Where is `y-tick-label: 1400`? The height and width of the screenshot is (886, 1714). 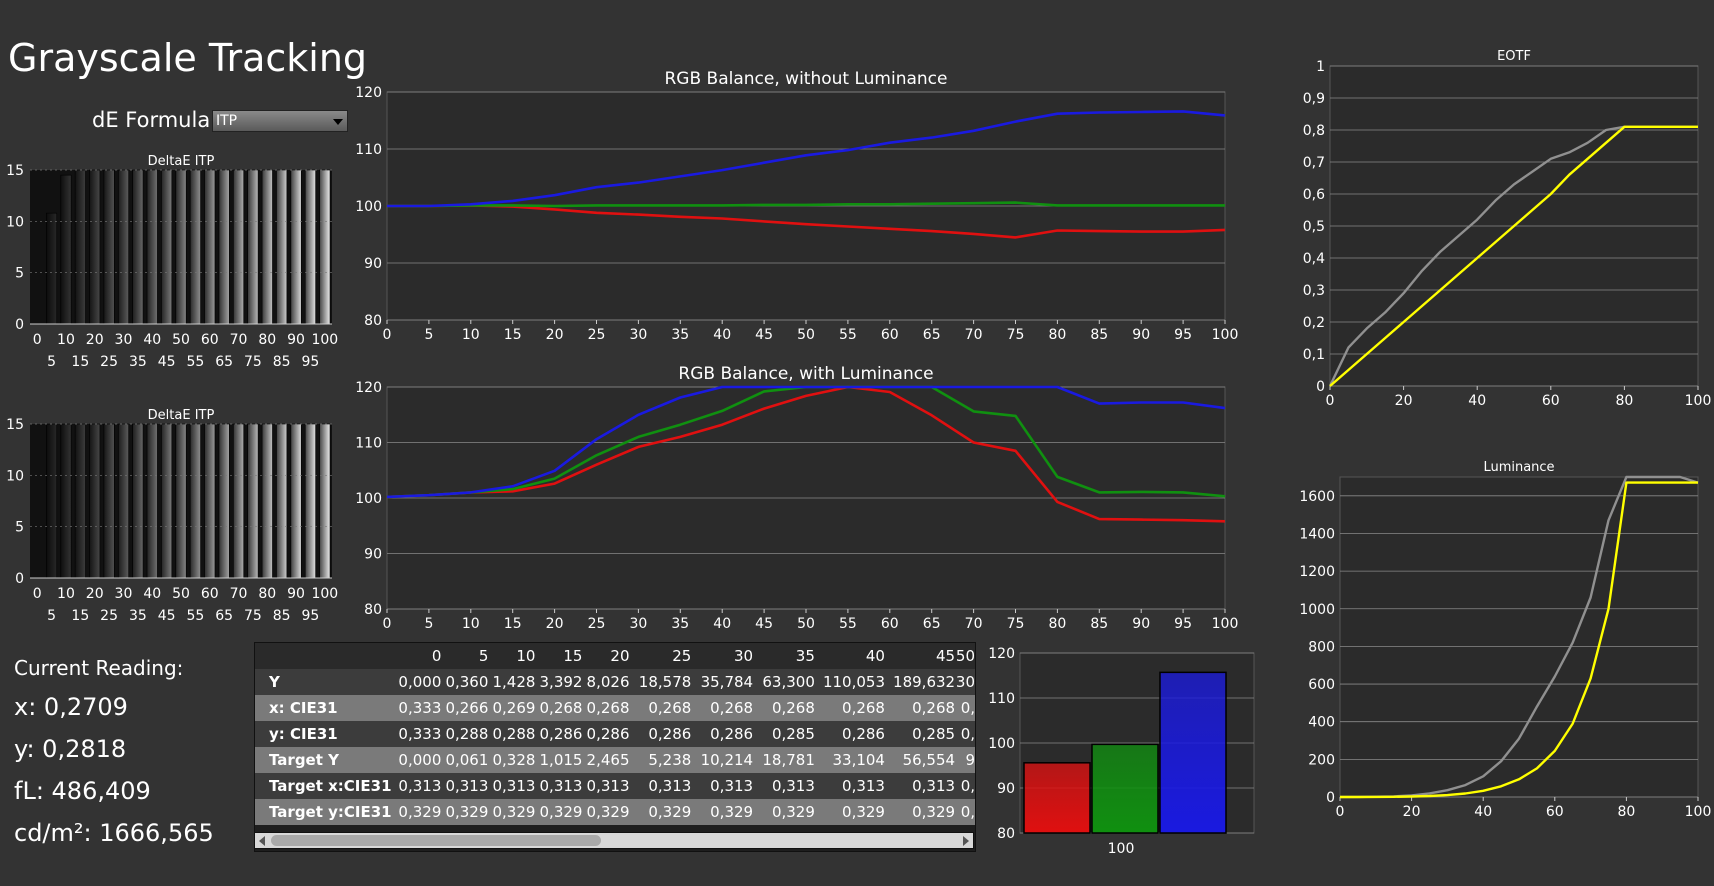 y-tick-label: 1400 is located at coordinates (1317, 534).